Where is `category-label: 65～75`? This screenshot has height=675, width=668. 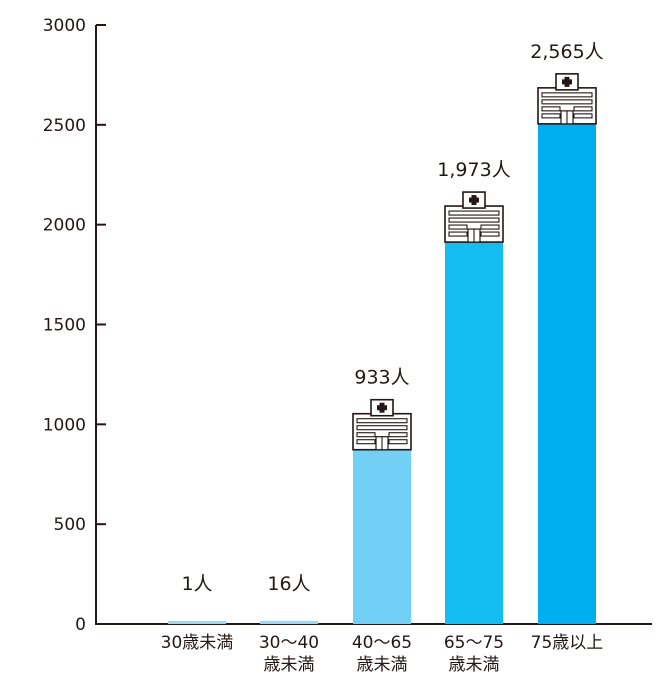
category-label: 65～75 is located at coordinates (474, 643).